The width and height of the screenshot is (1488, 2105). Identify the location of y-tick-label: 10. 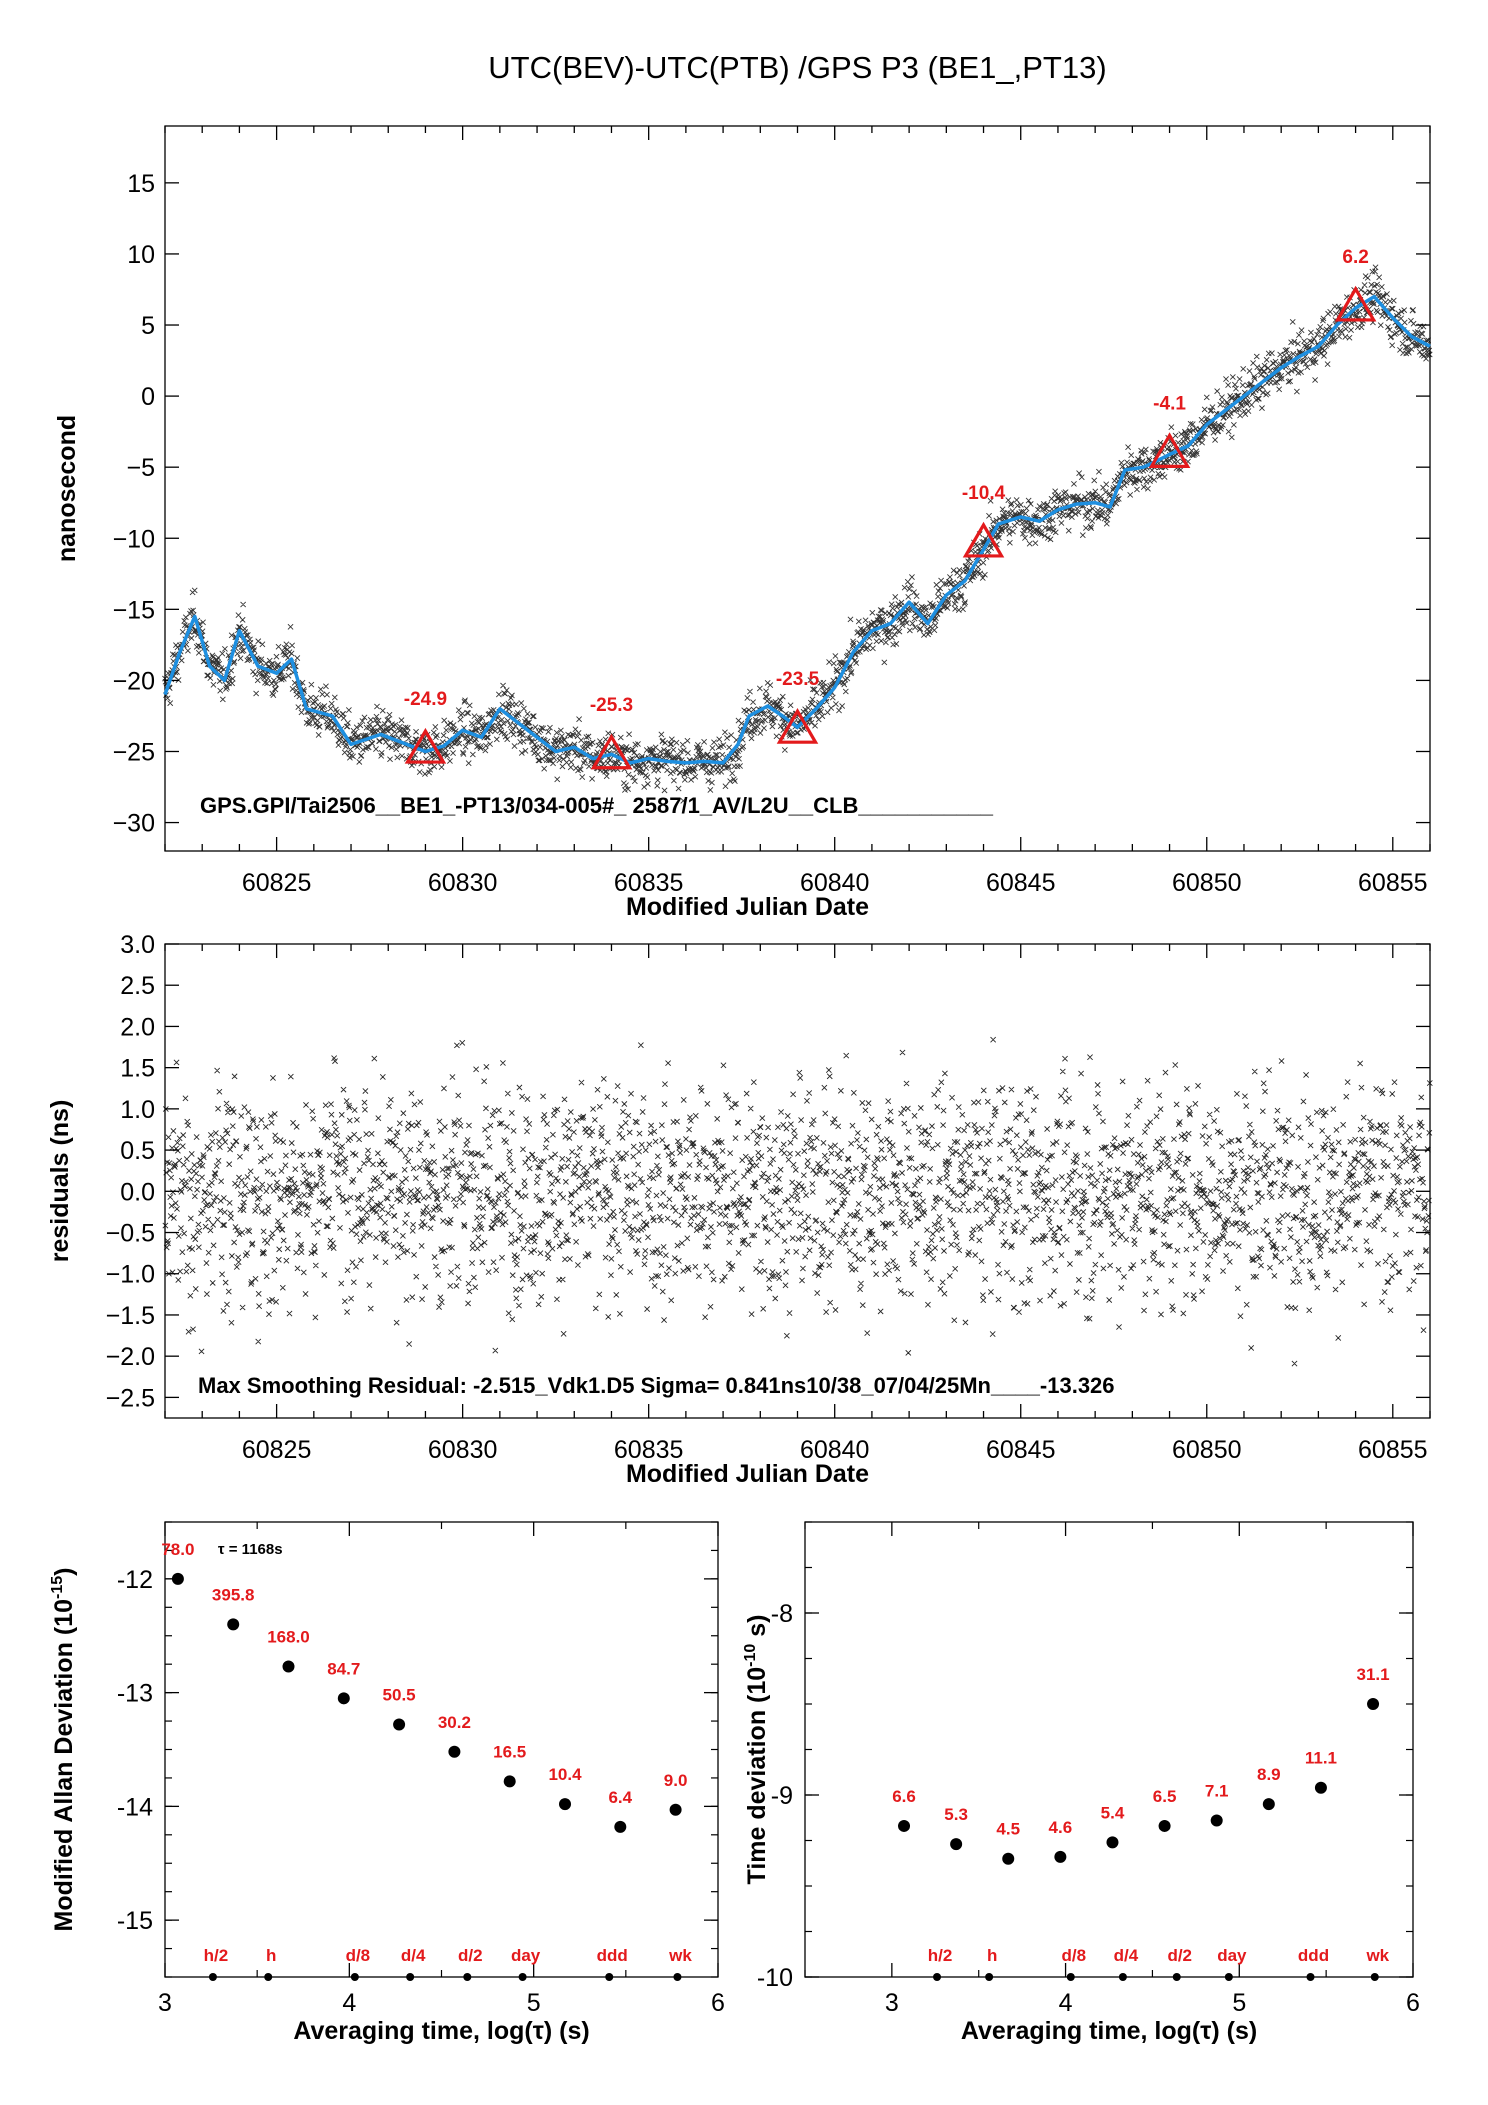
(141, 255).